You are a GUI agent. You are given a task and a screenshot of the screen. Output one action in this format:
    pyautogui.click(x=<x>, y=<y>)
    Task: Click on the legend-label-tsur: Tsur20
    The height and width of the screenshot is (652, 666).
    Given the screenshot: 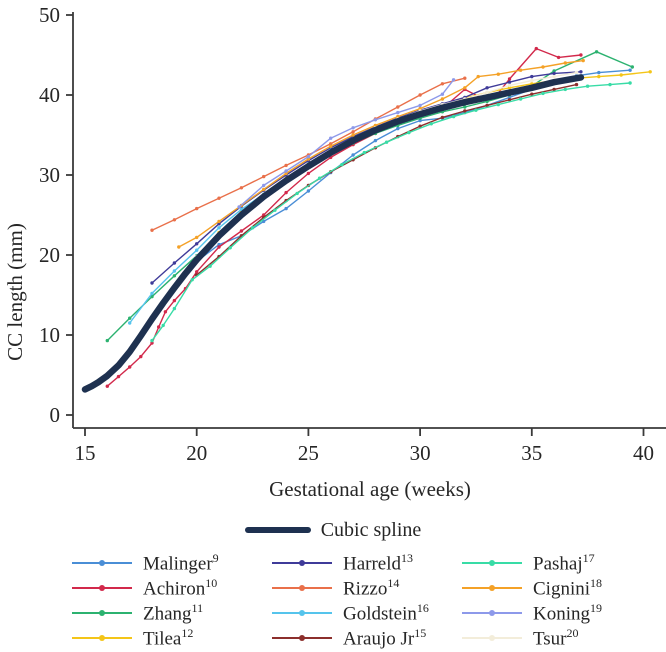 What is the action you would take?
    pyautogui.click(x=556, y=637)
    